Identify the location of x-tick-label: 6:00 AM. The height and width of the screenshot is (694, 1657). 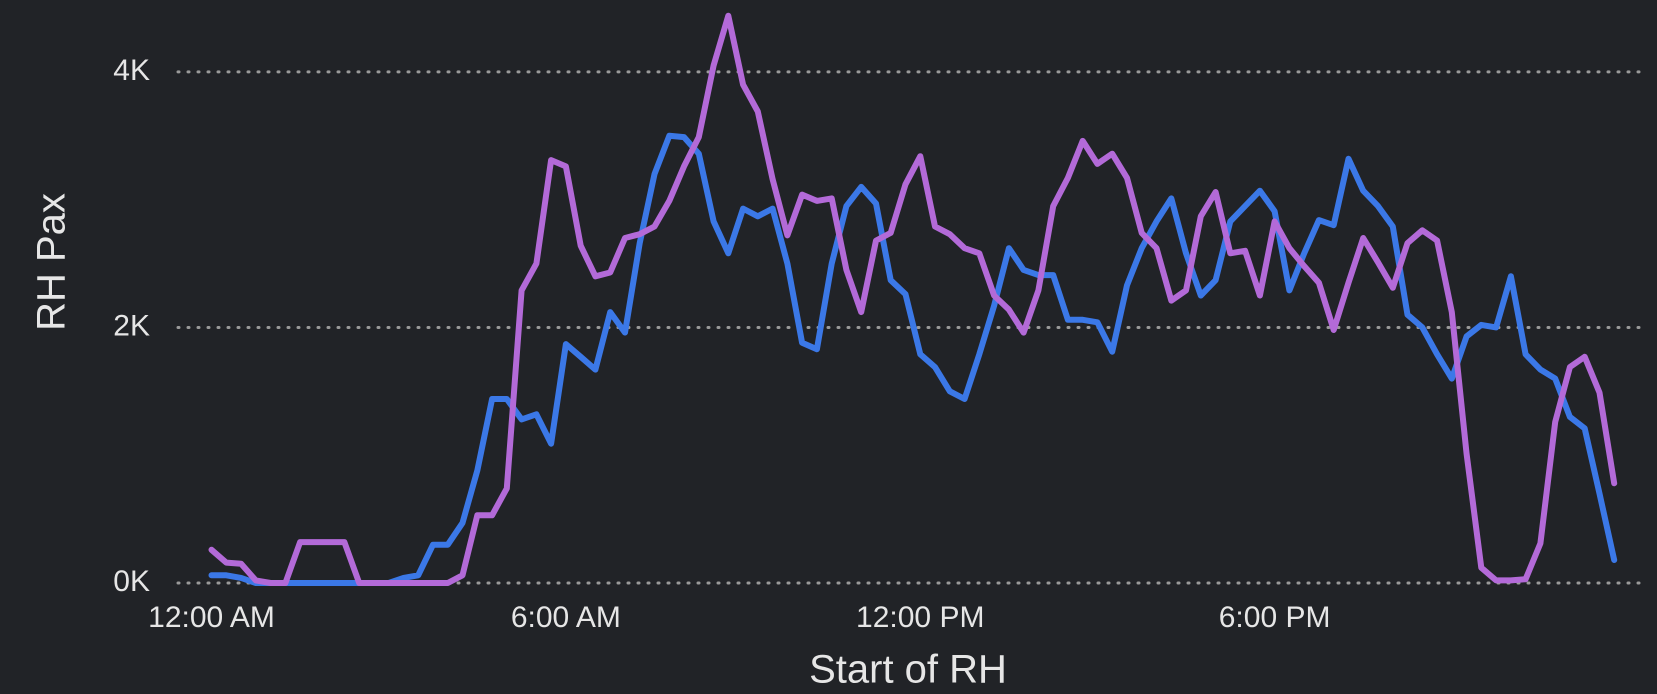
(566, 617).